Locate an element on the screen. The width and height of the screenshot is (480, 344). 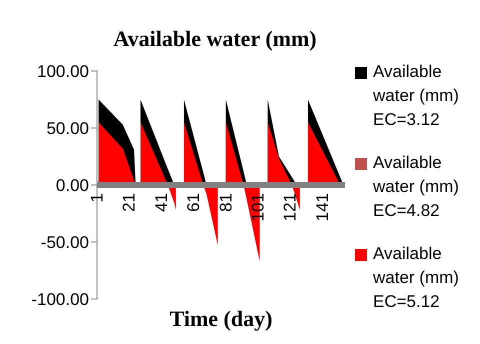
y-tick-label: -50.00 is located at coordinates (64, 242).